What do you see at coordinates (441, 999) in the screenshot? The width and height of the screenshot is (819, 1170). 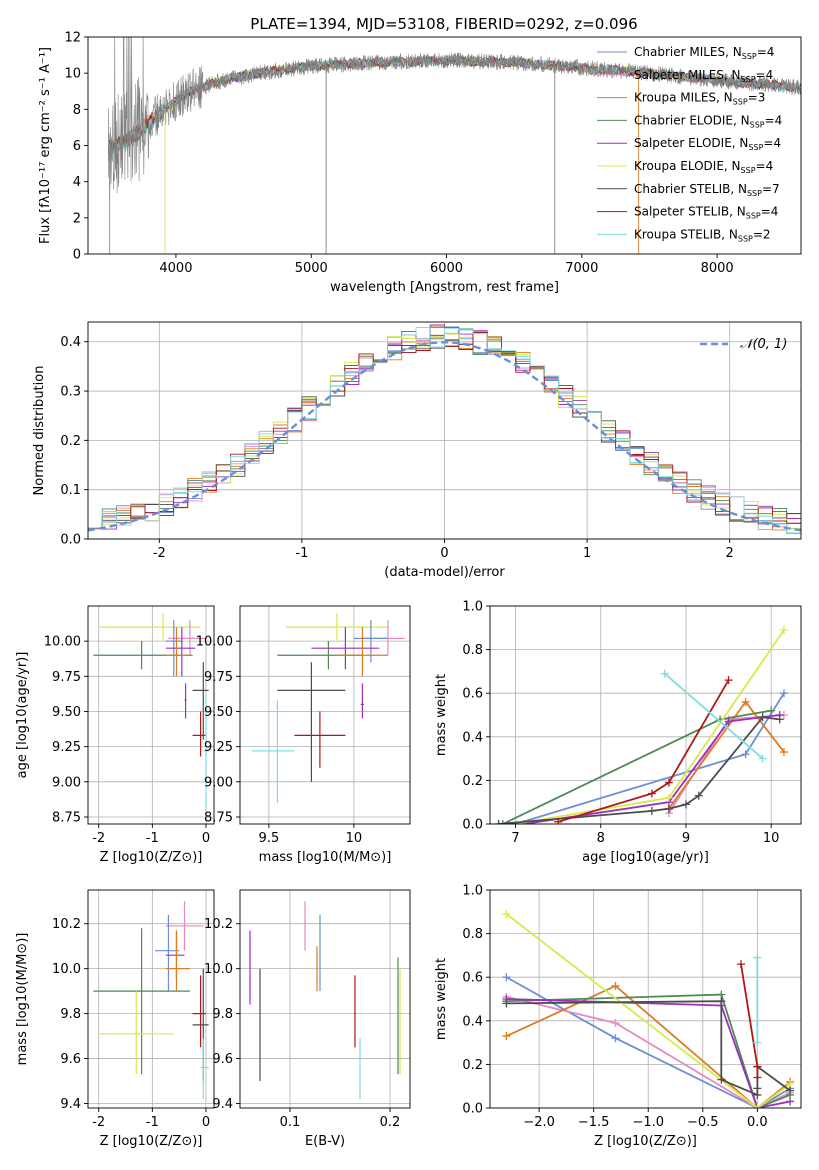 I see `y-axis-label: mass weight` at bounding box center [441, 999].